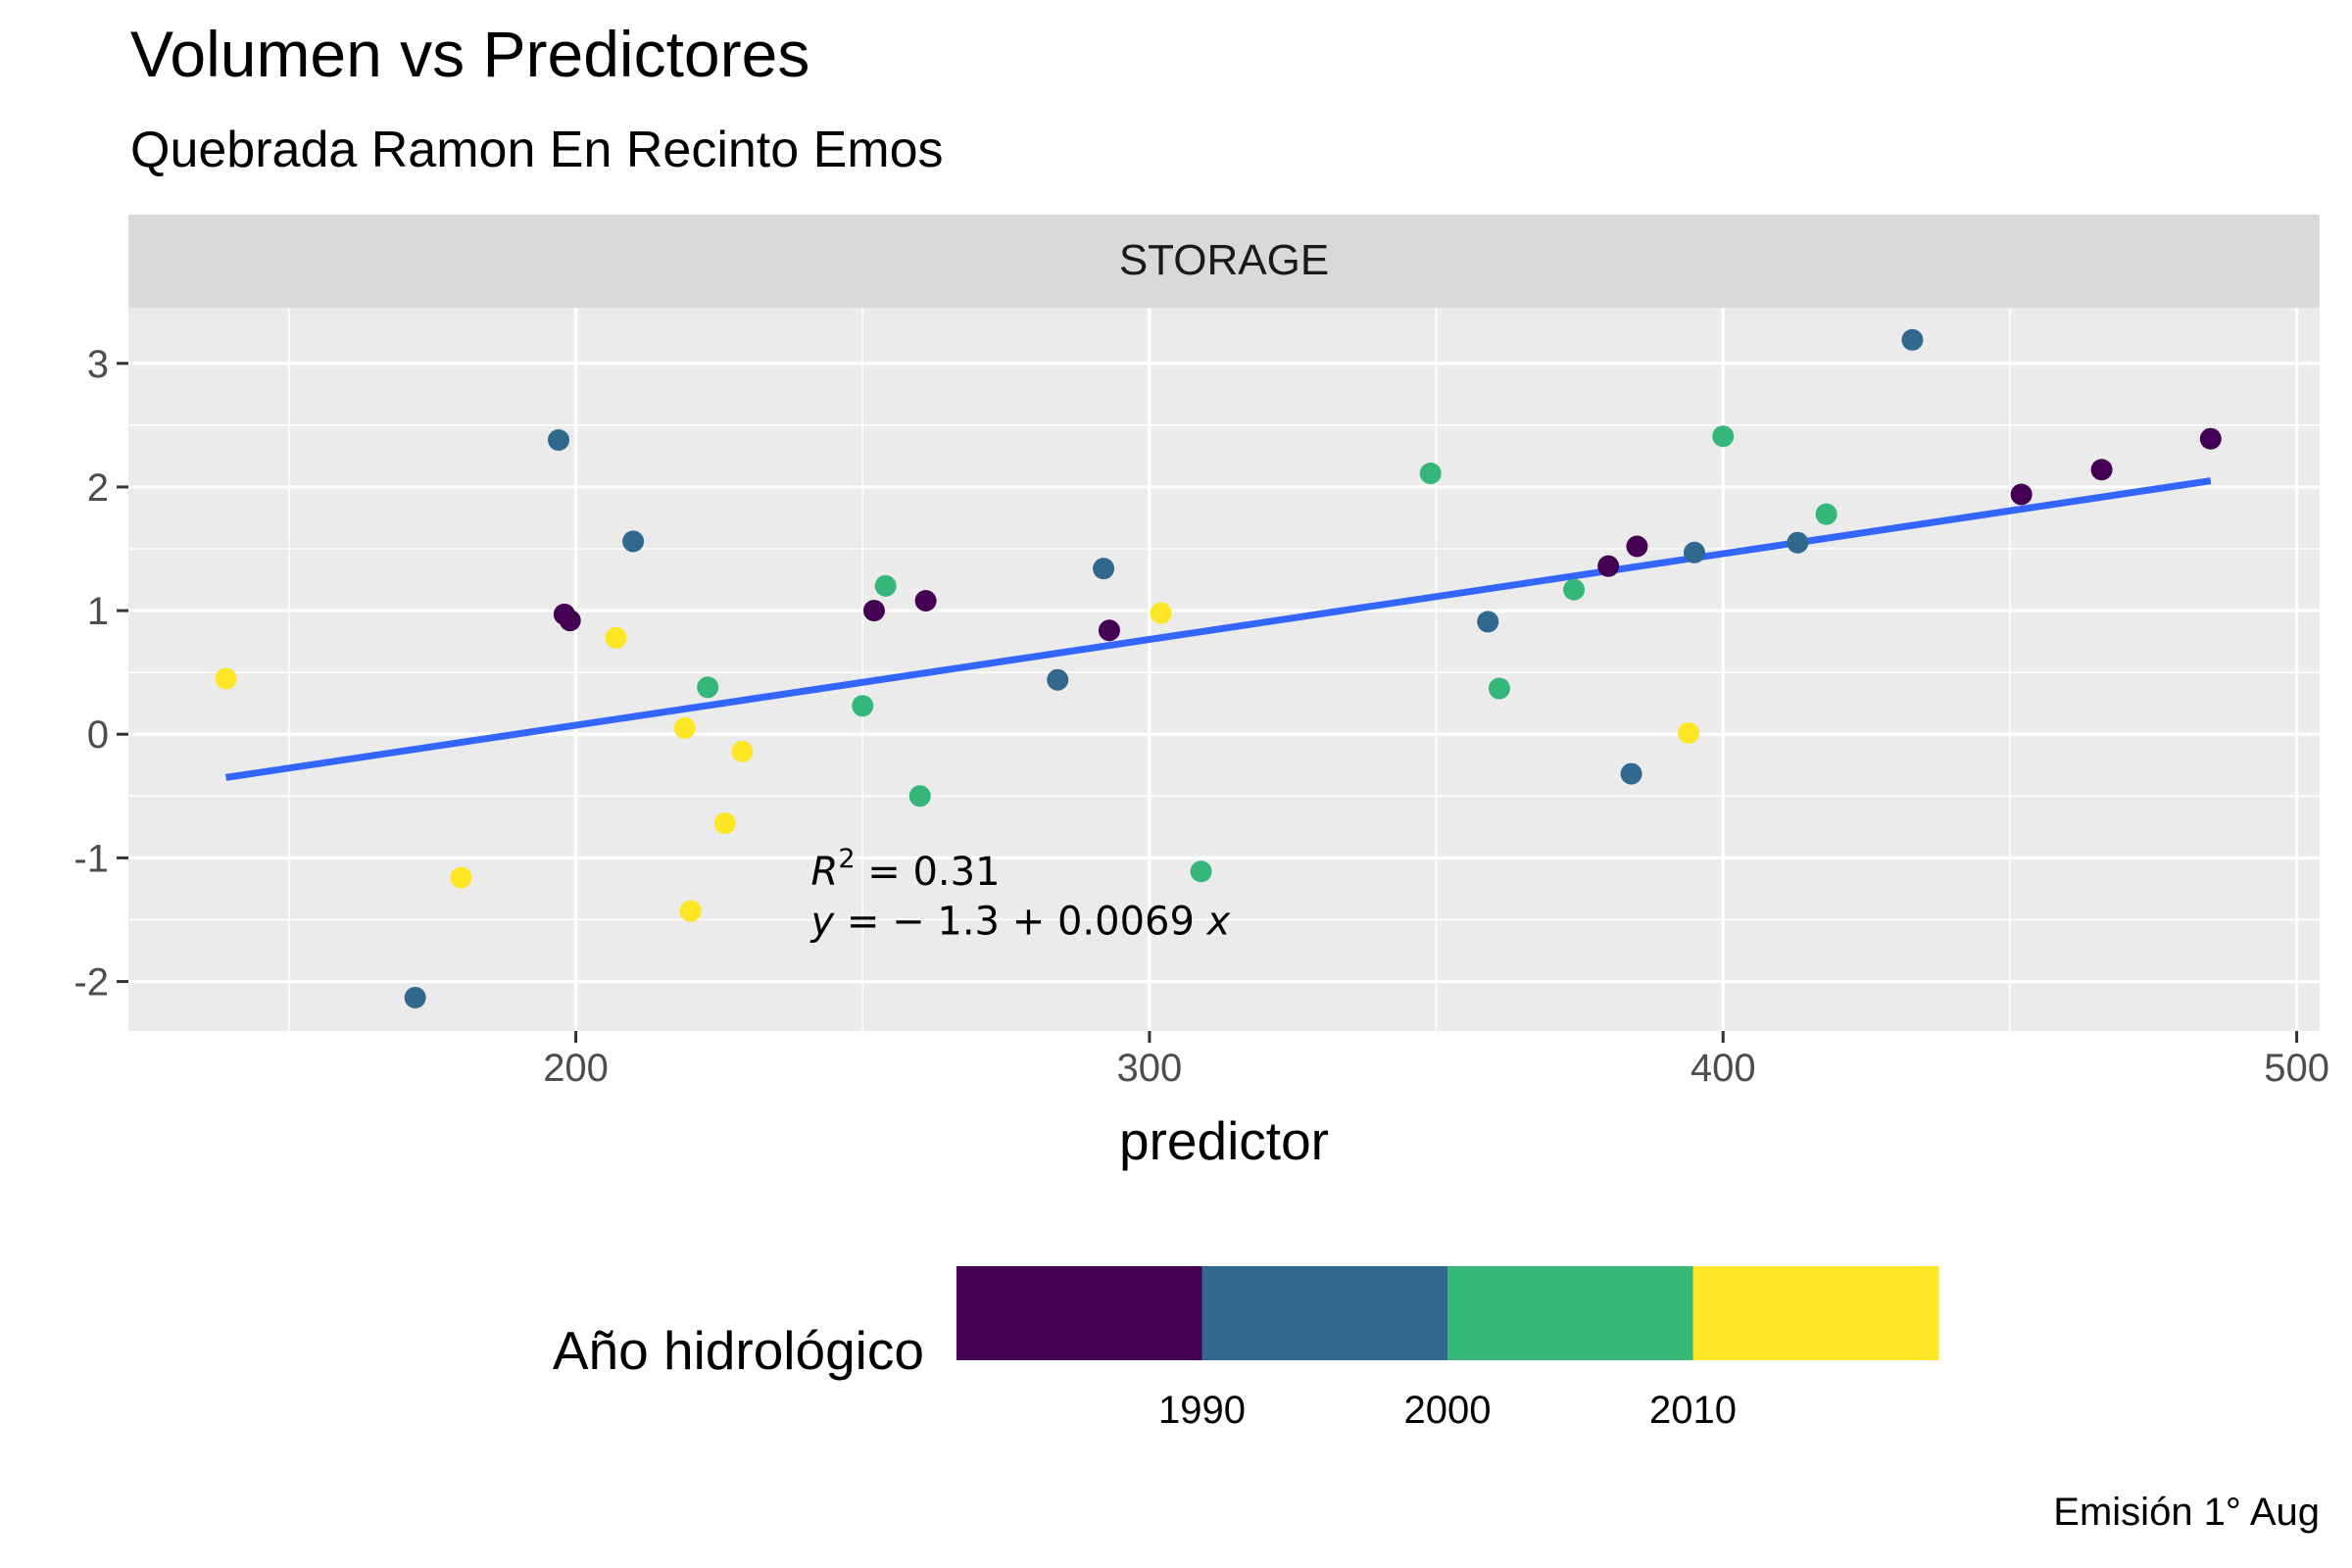 This screenshot has height=1568, width=2352. I want to click on legend-label: 2010, so click(1693, 1410).